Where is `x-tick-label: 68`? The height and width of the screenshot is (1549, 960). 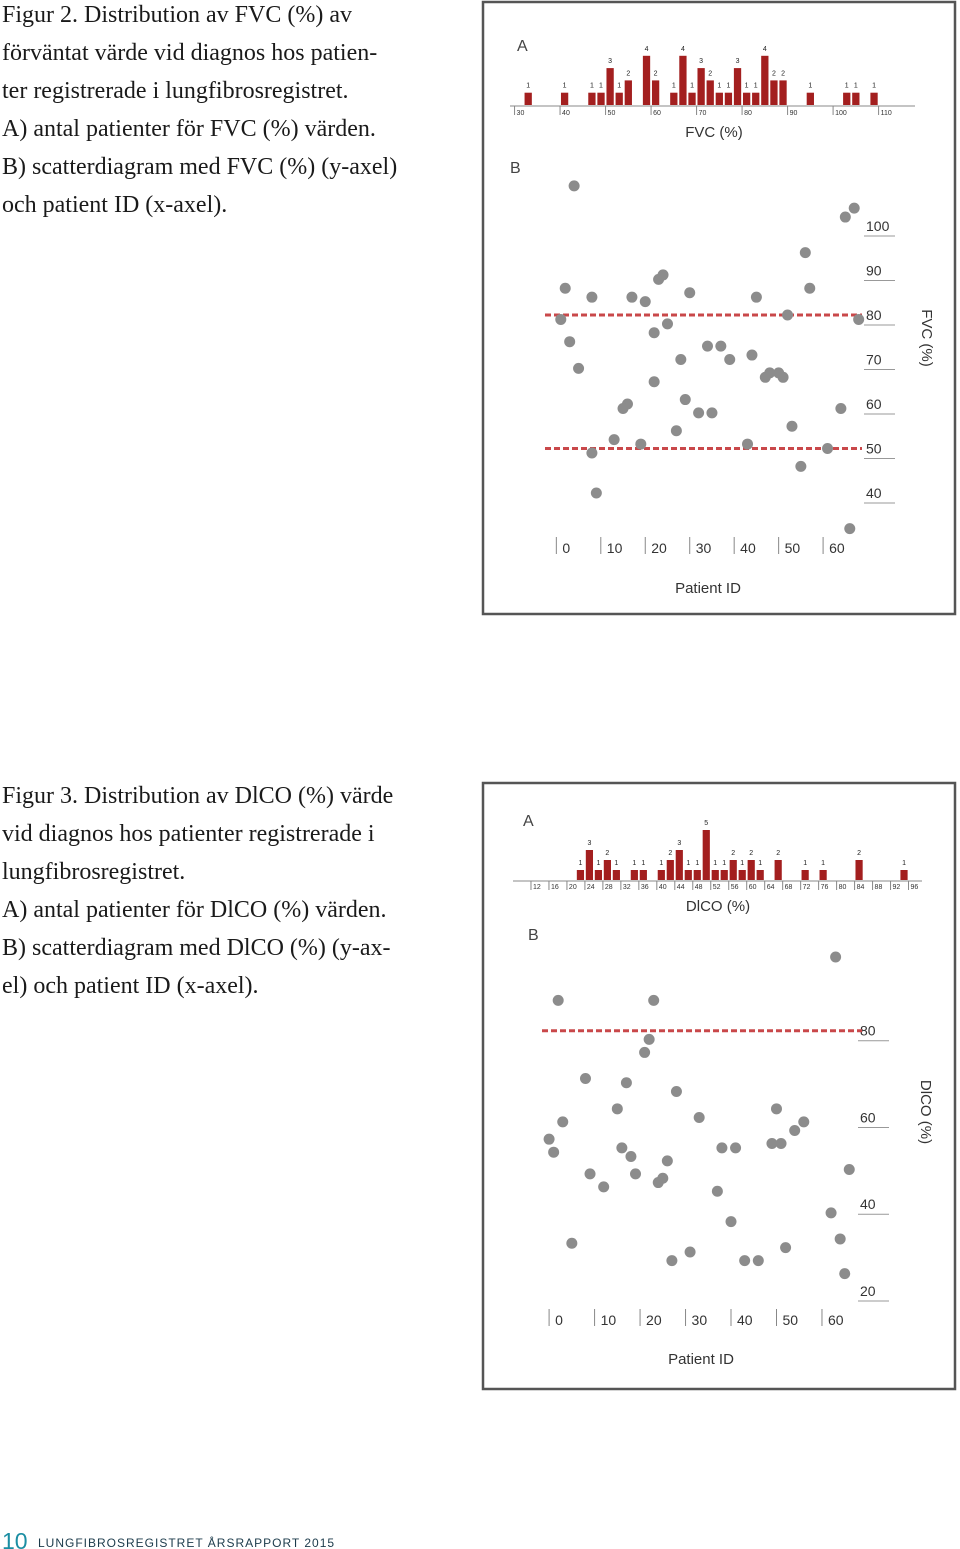 x-tick-label: 68 is located at coordinates (789, 887).